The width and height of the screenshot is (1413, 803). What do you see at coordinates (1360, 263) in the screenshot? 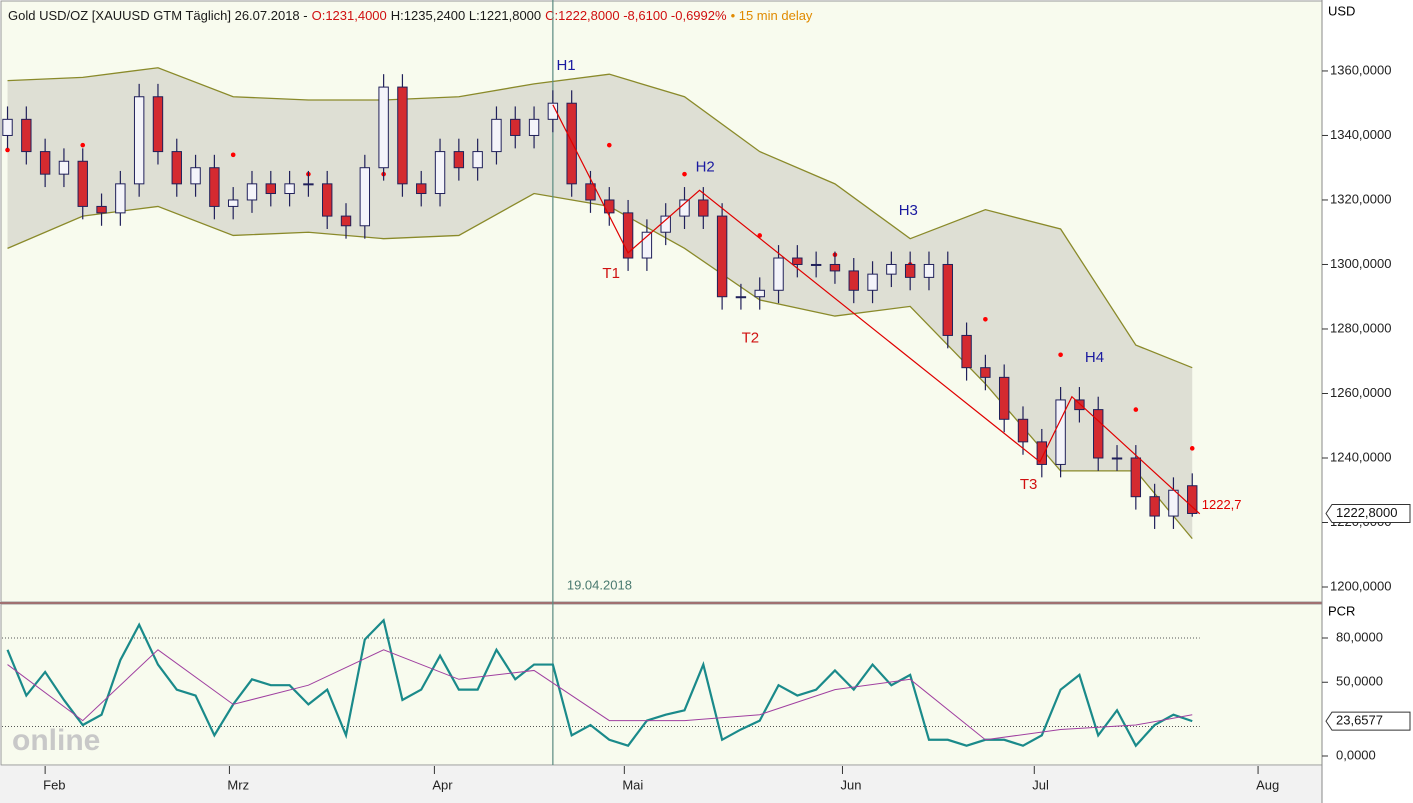
I see `y-tick-label: 1300,0000` at bounding box center [1360, 263].